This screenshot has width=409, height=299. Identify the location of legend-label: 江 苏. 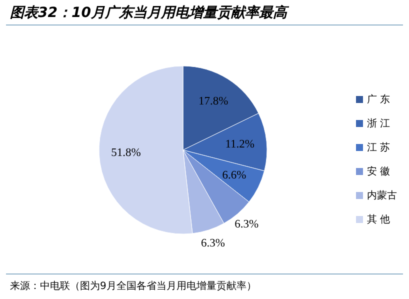
(378, 148).